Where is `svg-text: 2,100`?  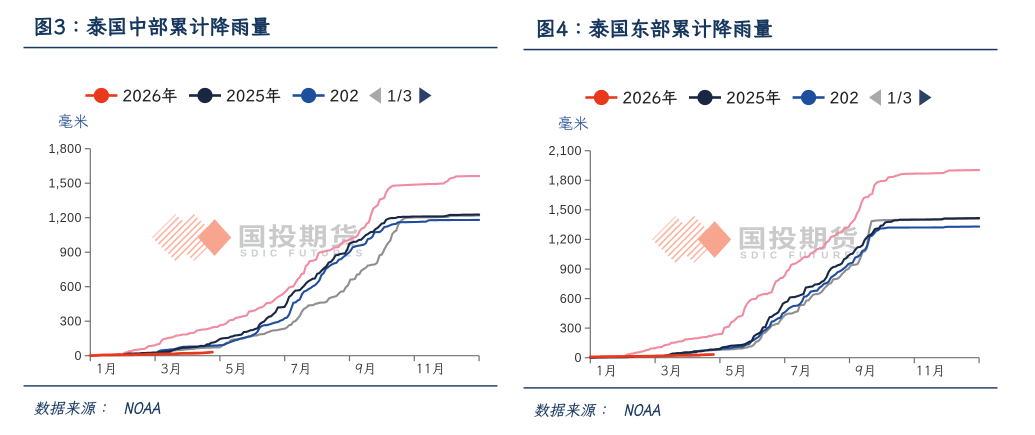
svg-text: 2,100 is located at coordinates (565, 151).